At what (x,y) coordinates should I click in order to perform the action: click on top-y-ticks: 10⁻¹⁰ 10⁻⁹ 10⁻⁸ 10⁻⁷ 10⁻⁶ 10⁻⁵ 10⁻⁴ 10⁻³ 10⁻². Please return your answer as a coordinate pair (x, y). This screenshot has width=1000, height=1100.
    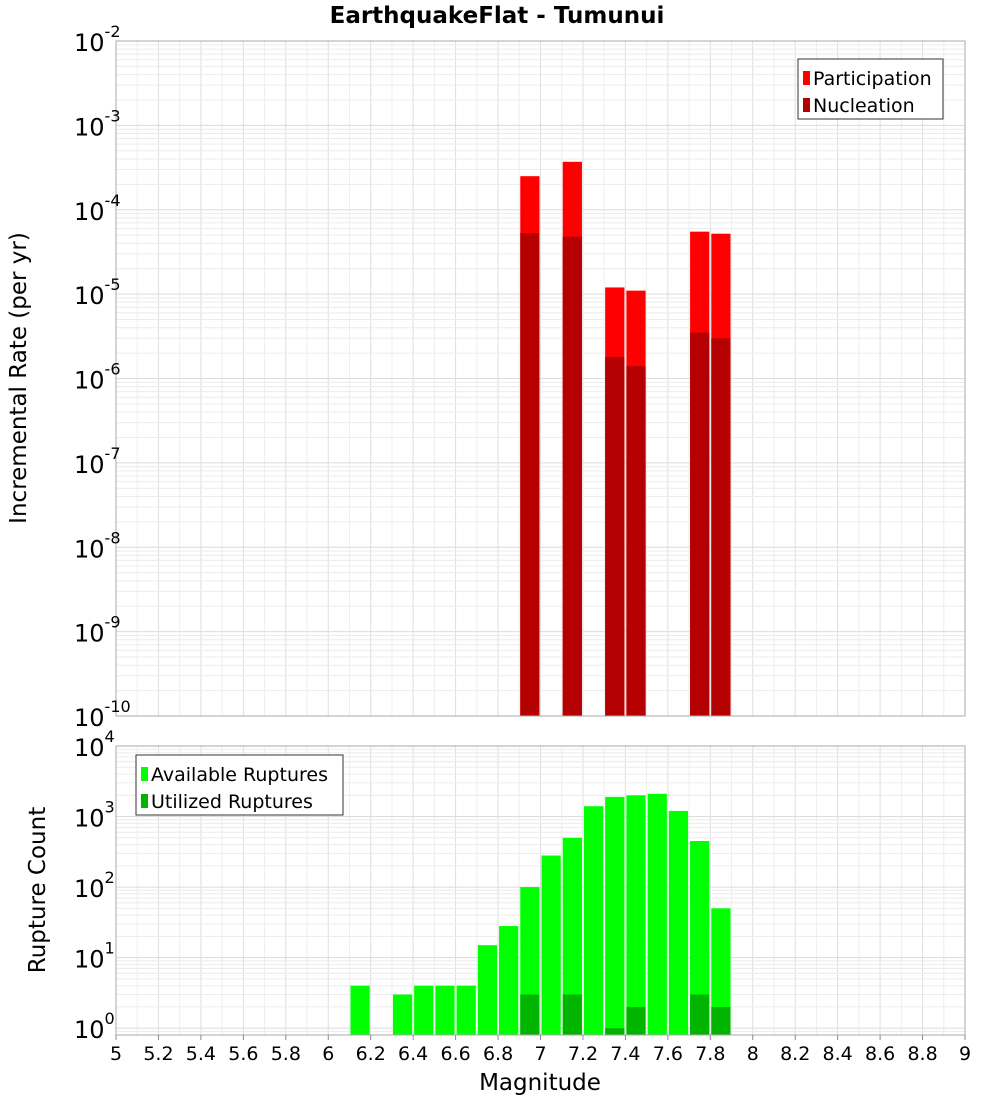
    Looking at the image, I should click on (102, 377).